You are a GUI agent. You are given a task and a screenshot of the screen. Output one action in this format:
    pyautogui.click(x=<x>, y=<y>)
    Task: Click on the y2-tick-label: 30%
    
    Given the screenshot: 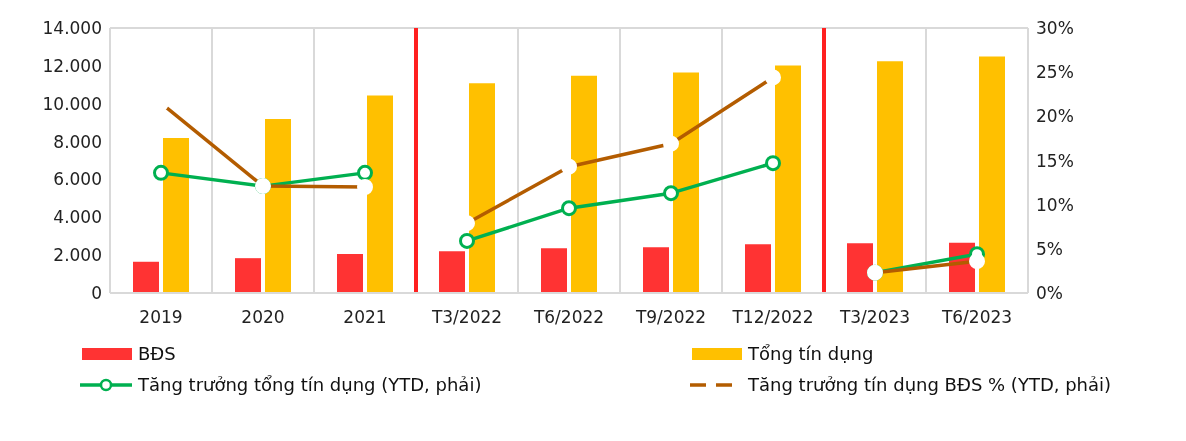 What is the action you would take?
    pyautogui.click(x=1055, y=28)
    